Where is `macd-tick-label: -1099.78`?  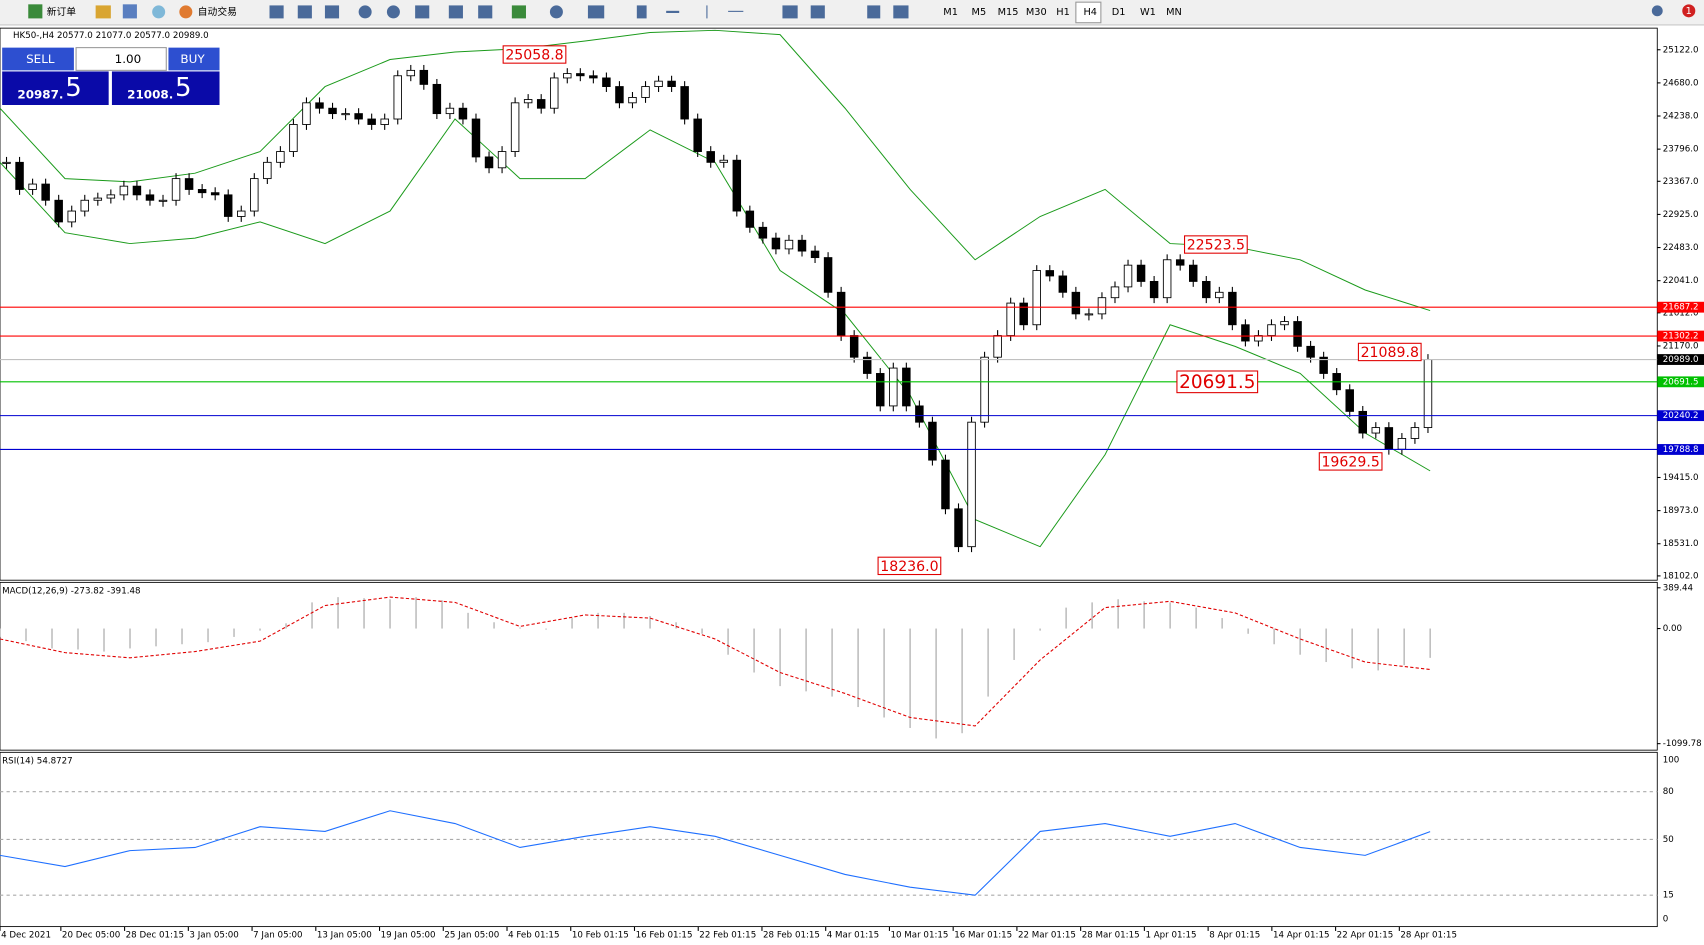
macd-tick-label: -1099.78 is located at coordinates (1682, 744).